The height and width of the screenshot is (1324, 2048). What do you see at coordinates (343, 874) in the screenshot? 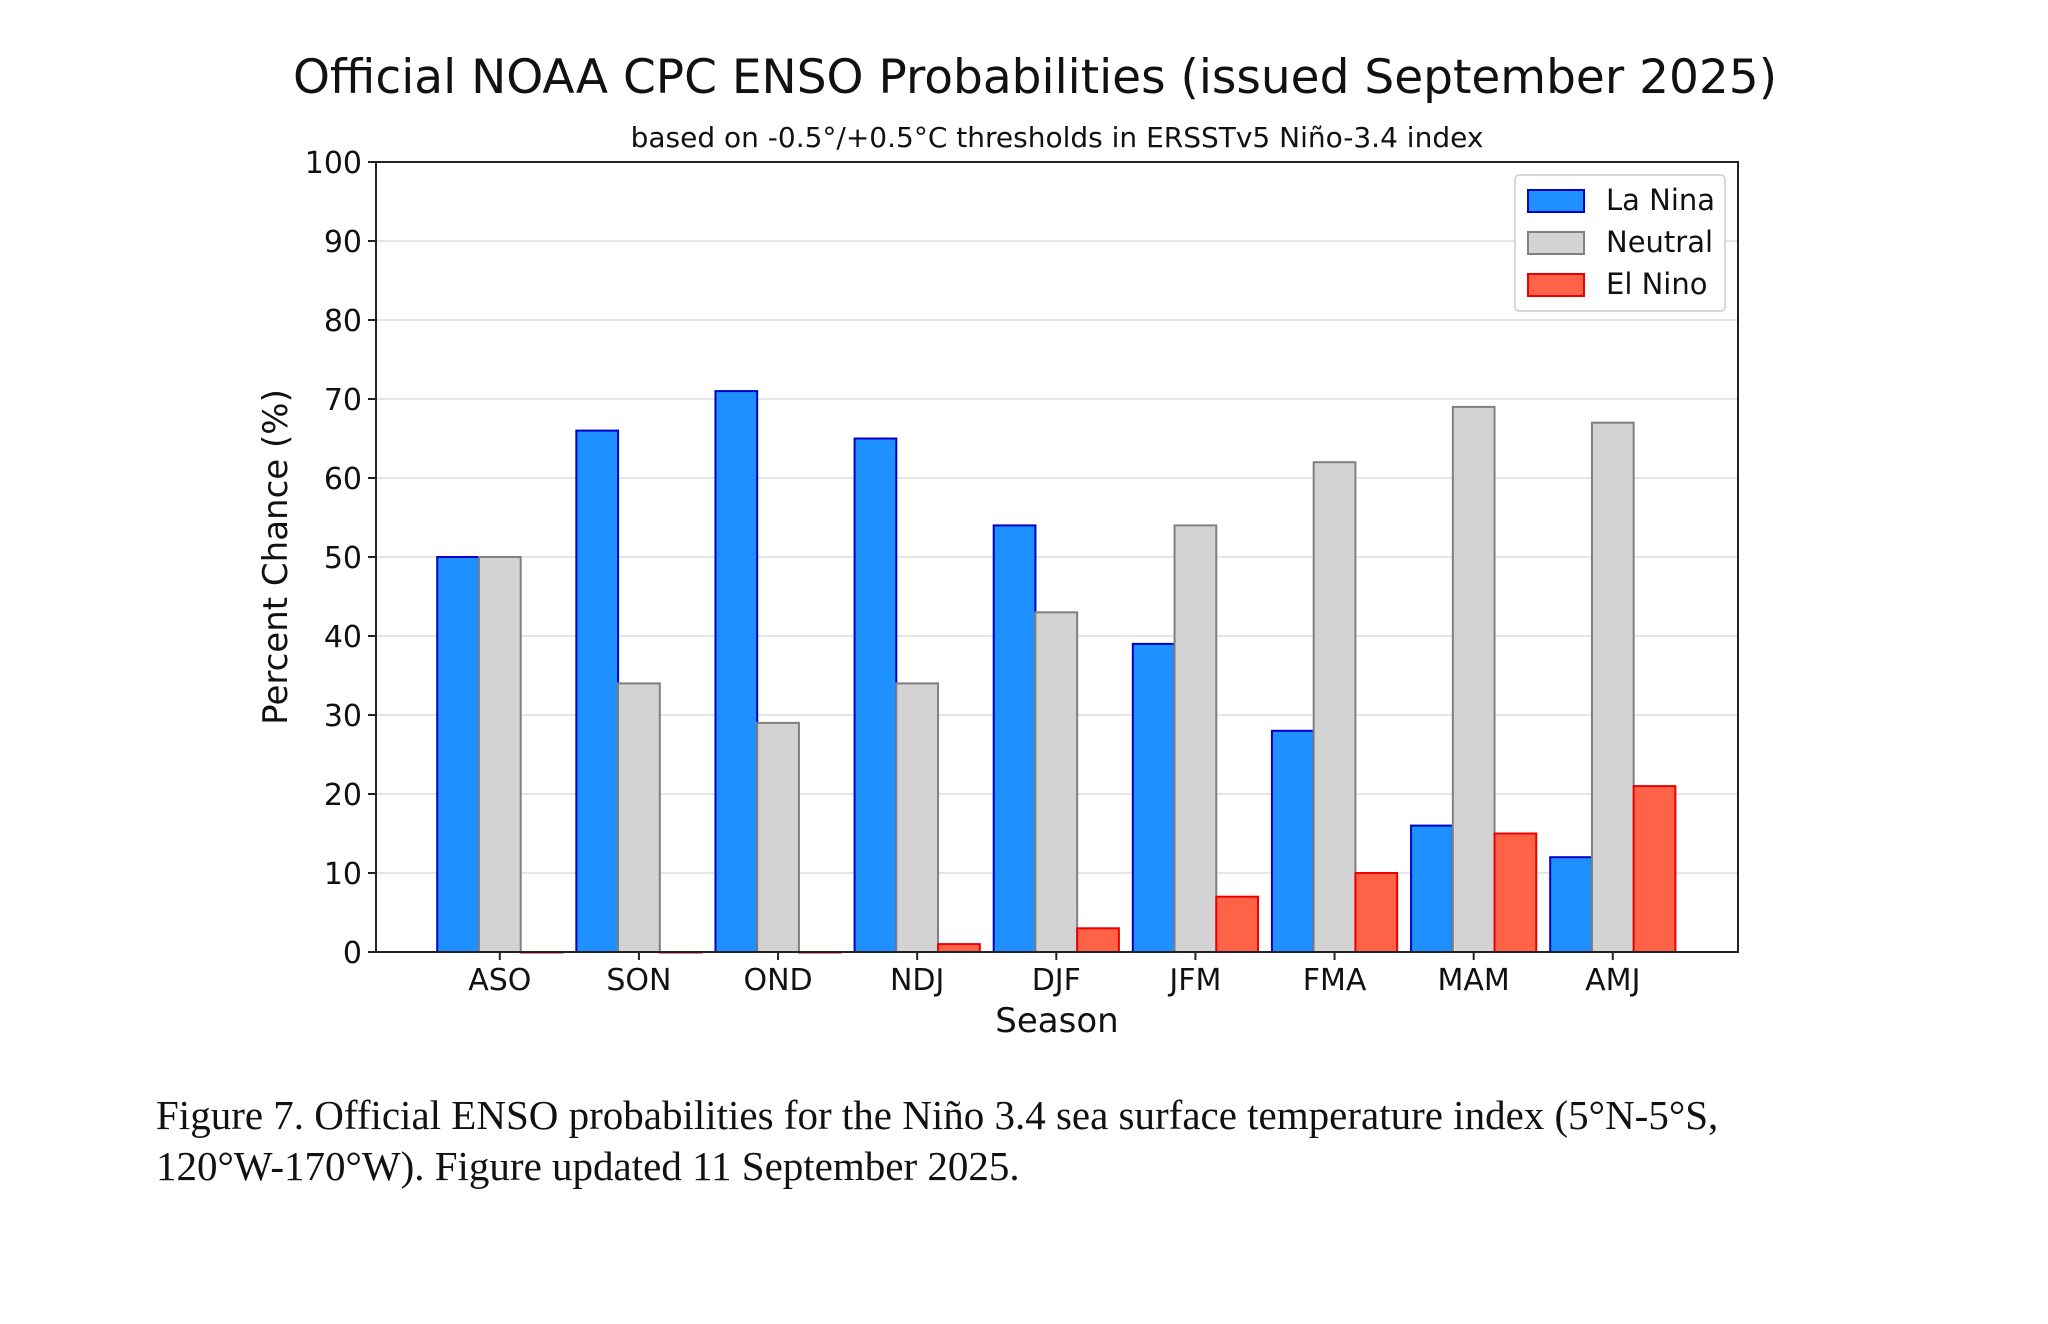
I see `y-tick-label: 10` at bounding box center [343, 874].